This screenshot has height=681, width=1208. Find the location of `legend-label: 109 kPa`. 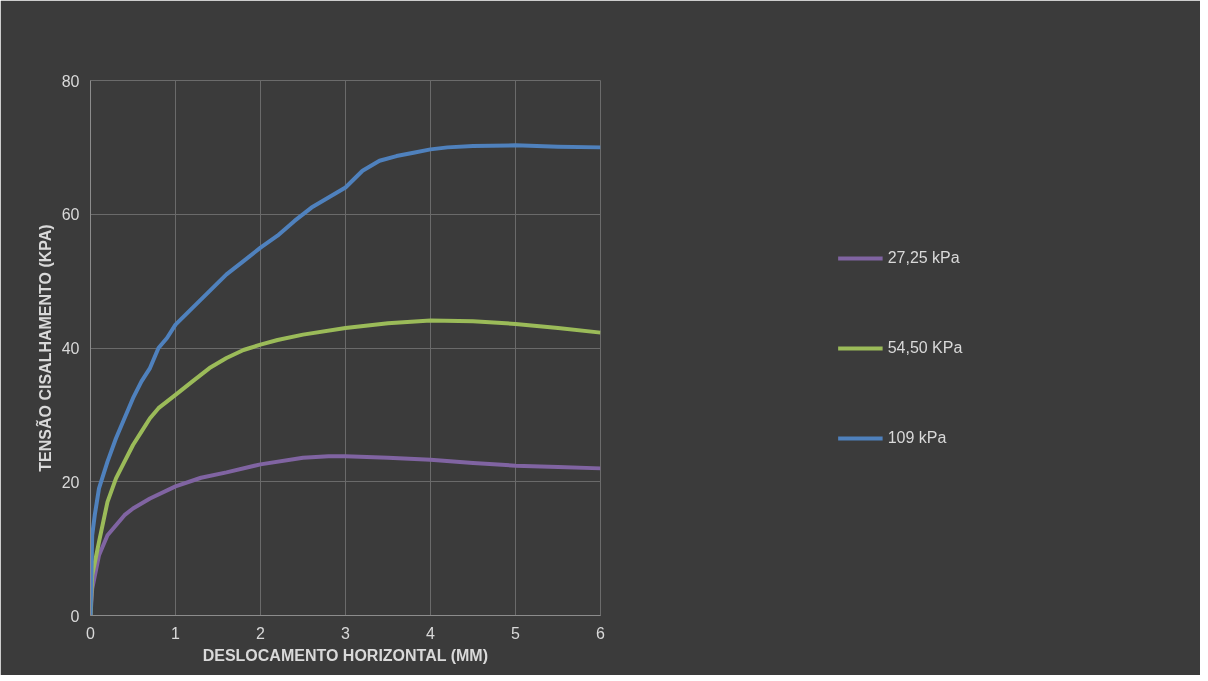

legend-label: 109 kPa is located at coordinates (917, 437).